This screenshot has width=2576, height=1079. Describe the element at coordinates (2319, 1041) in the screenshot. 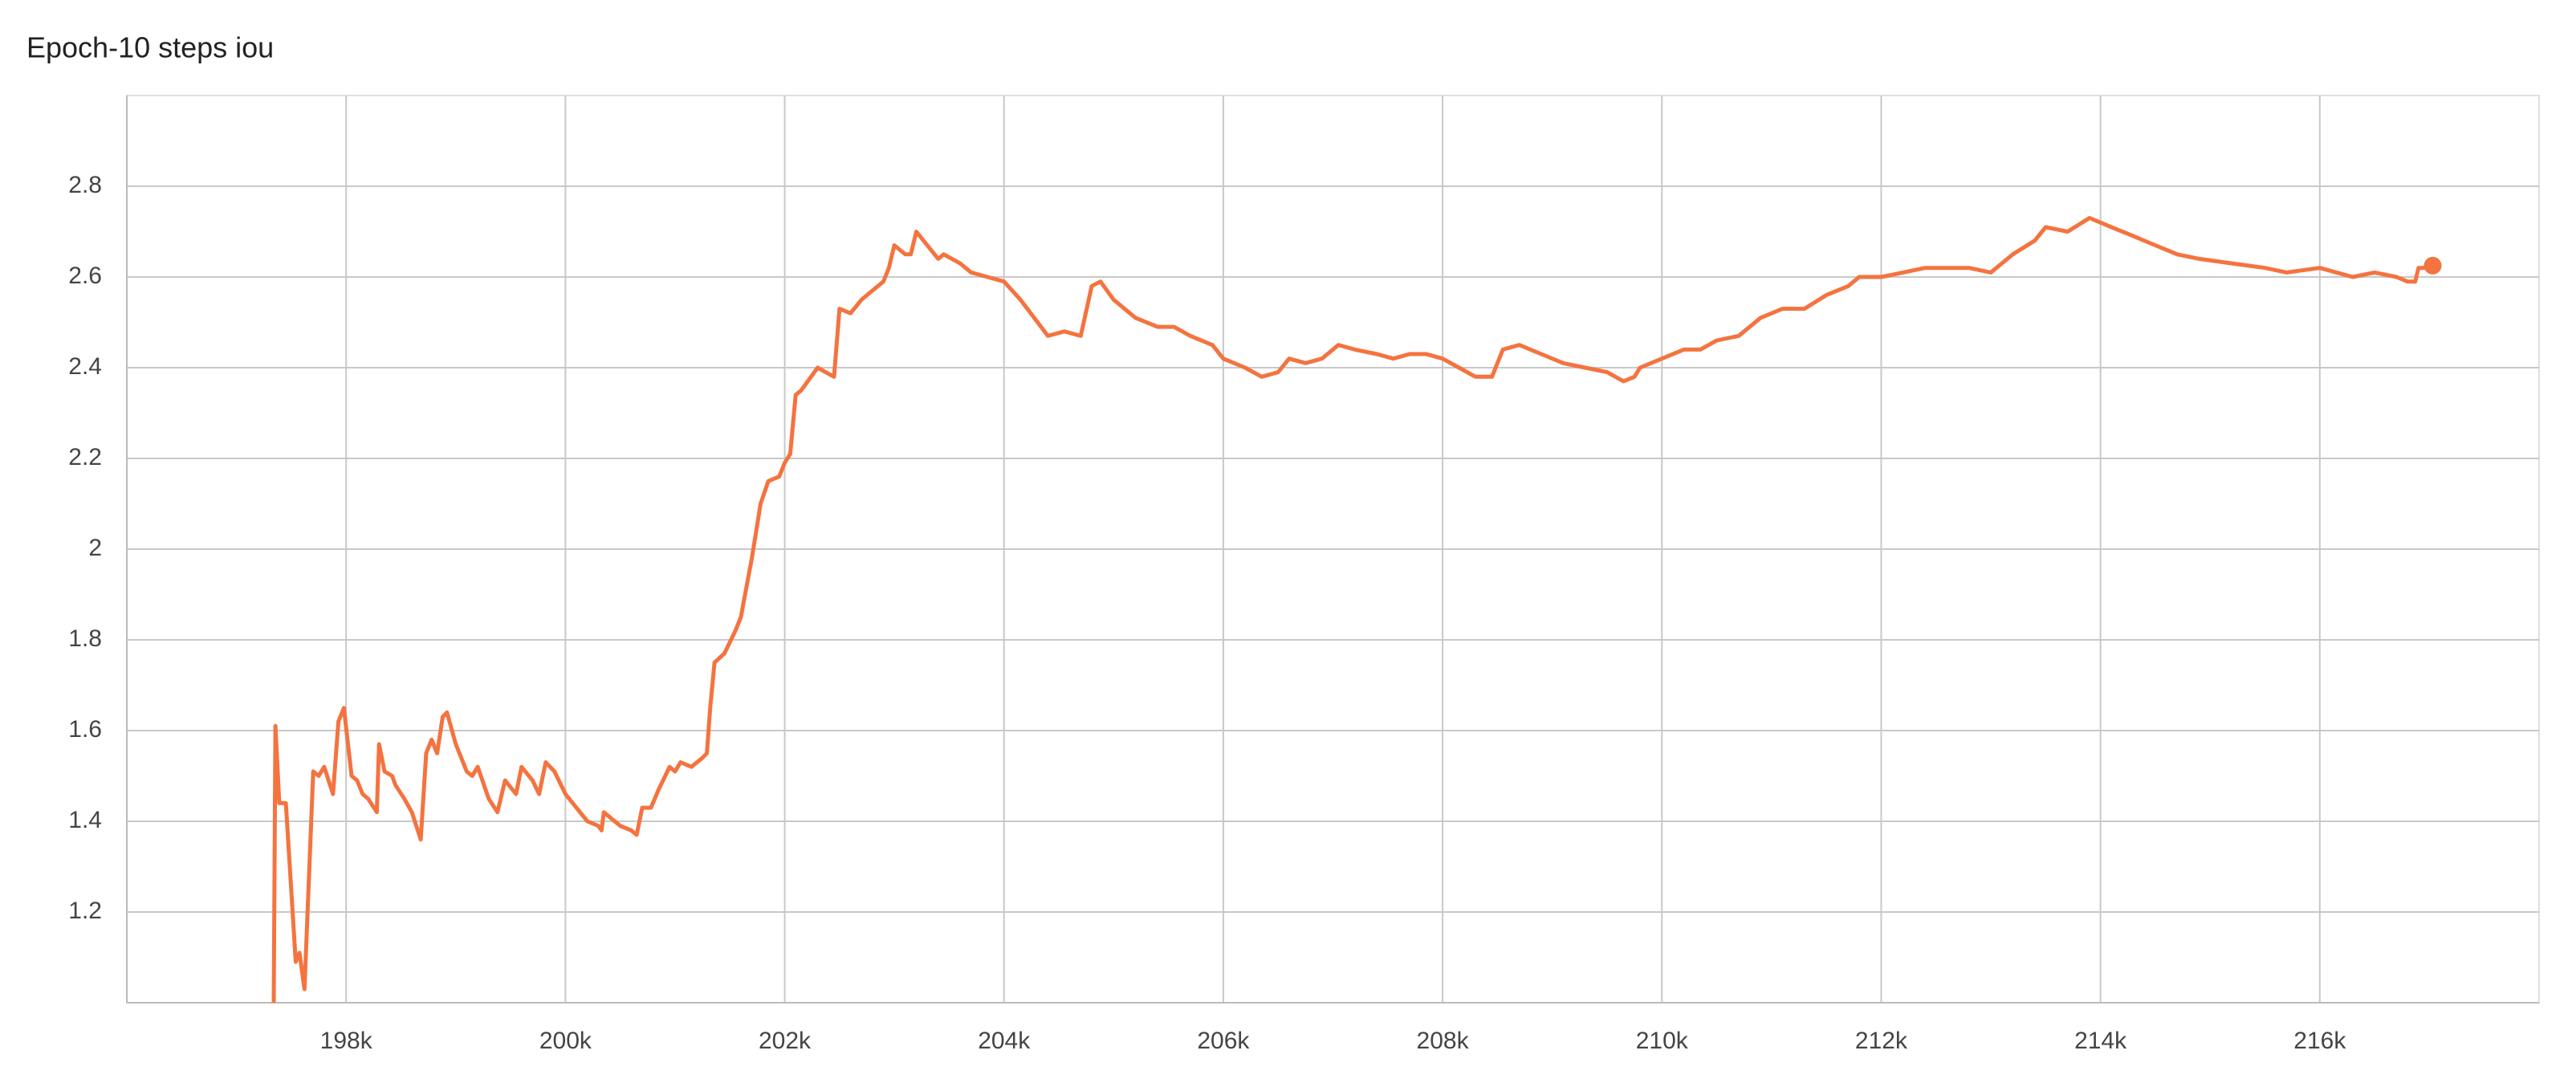

I see `x-tick-label: 216k` at that location.